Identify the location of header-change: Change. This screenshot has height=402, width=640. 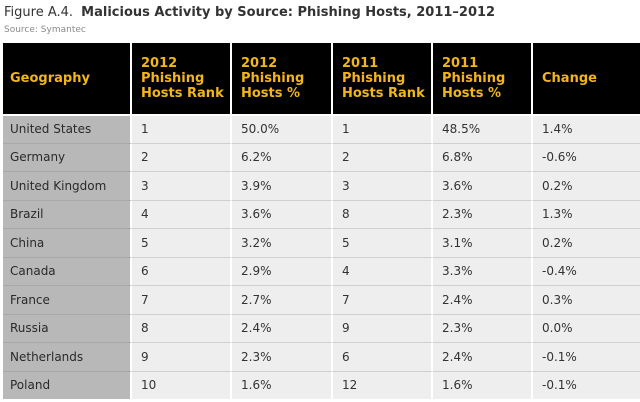
(586, 78).